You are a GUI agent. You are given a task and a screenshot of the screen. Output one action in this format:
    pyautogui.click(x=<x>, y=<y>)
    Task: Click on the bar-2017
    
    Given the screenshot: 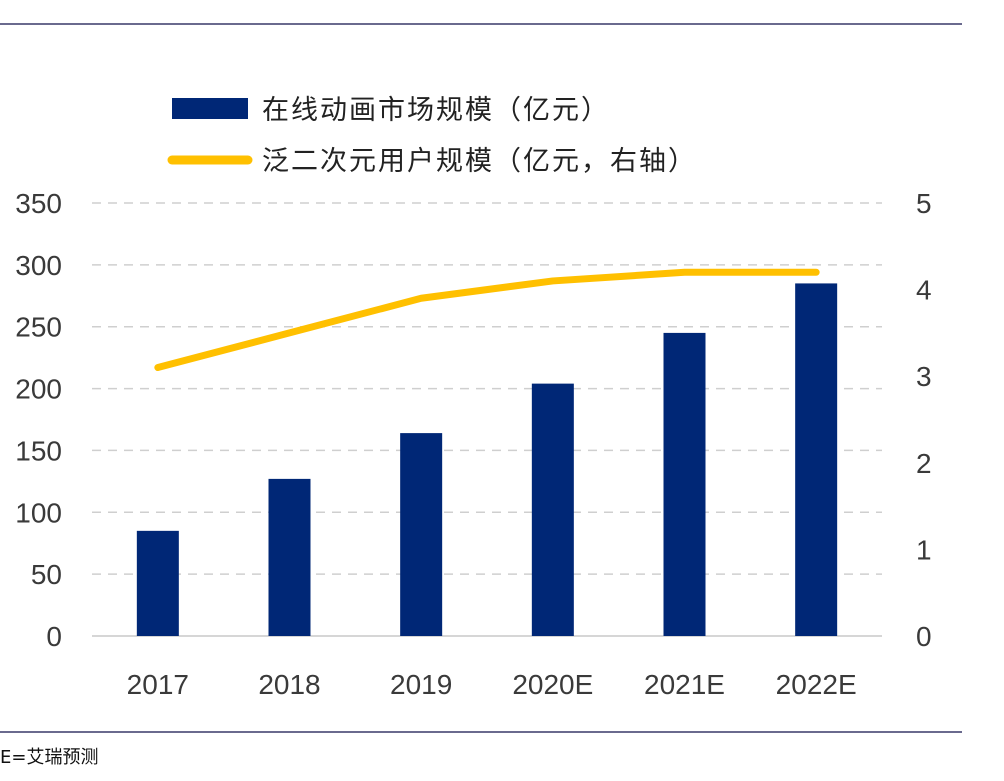 What is the action you would take?
    pyautogui.click(x=157, y=583)
    